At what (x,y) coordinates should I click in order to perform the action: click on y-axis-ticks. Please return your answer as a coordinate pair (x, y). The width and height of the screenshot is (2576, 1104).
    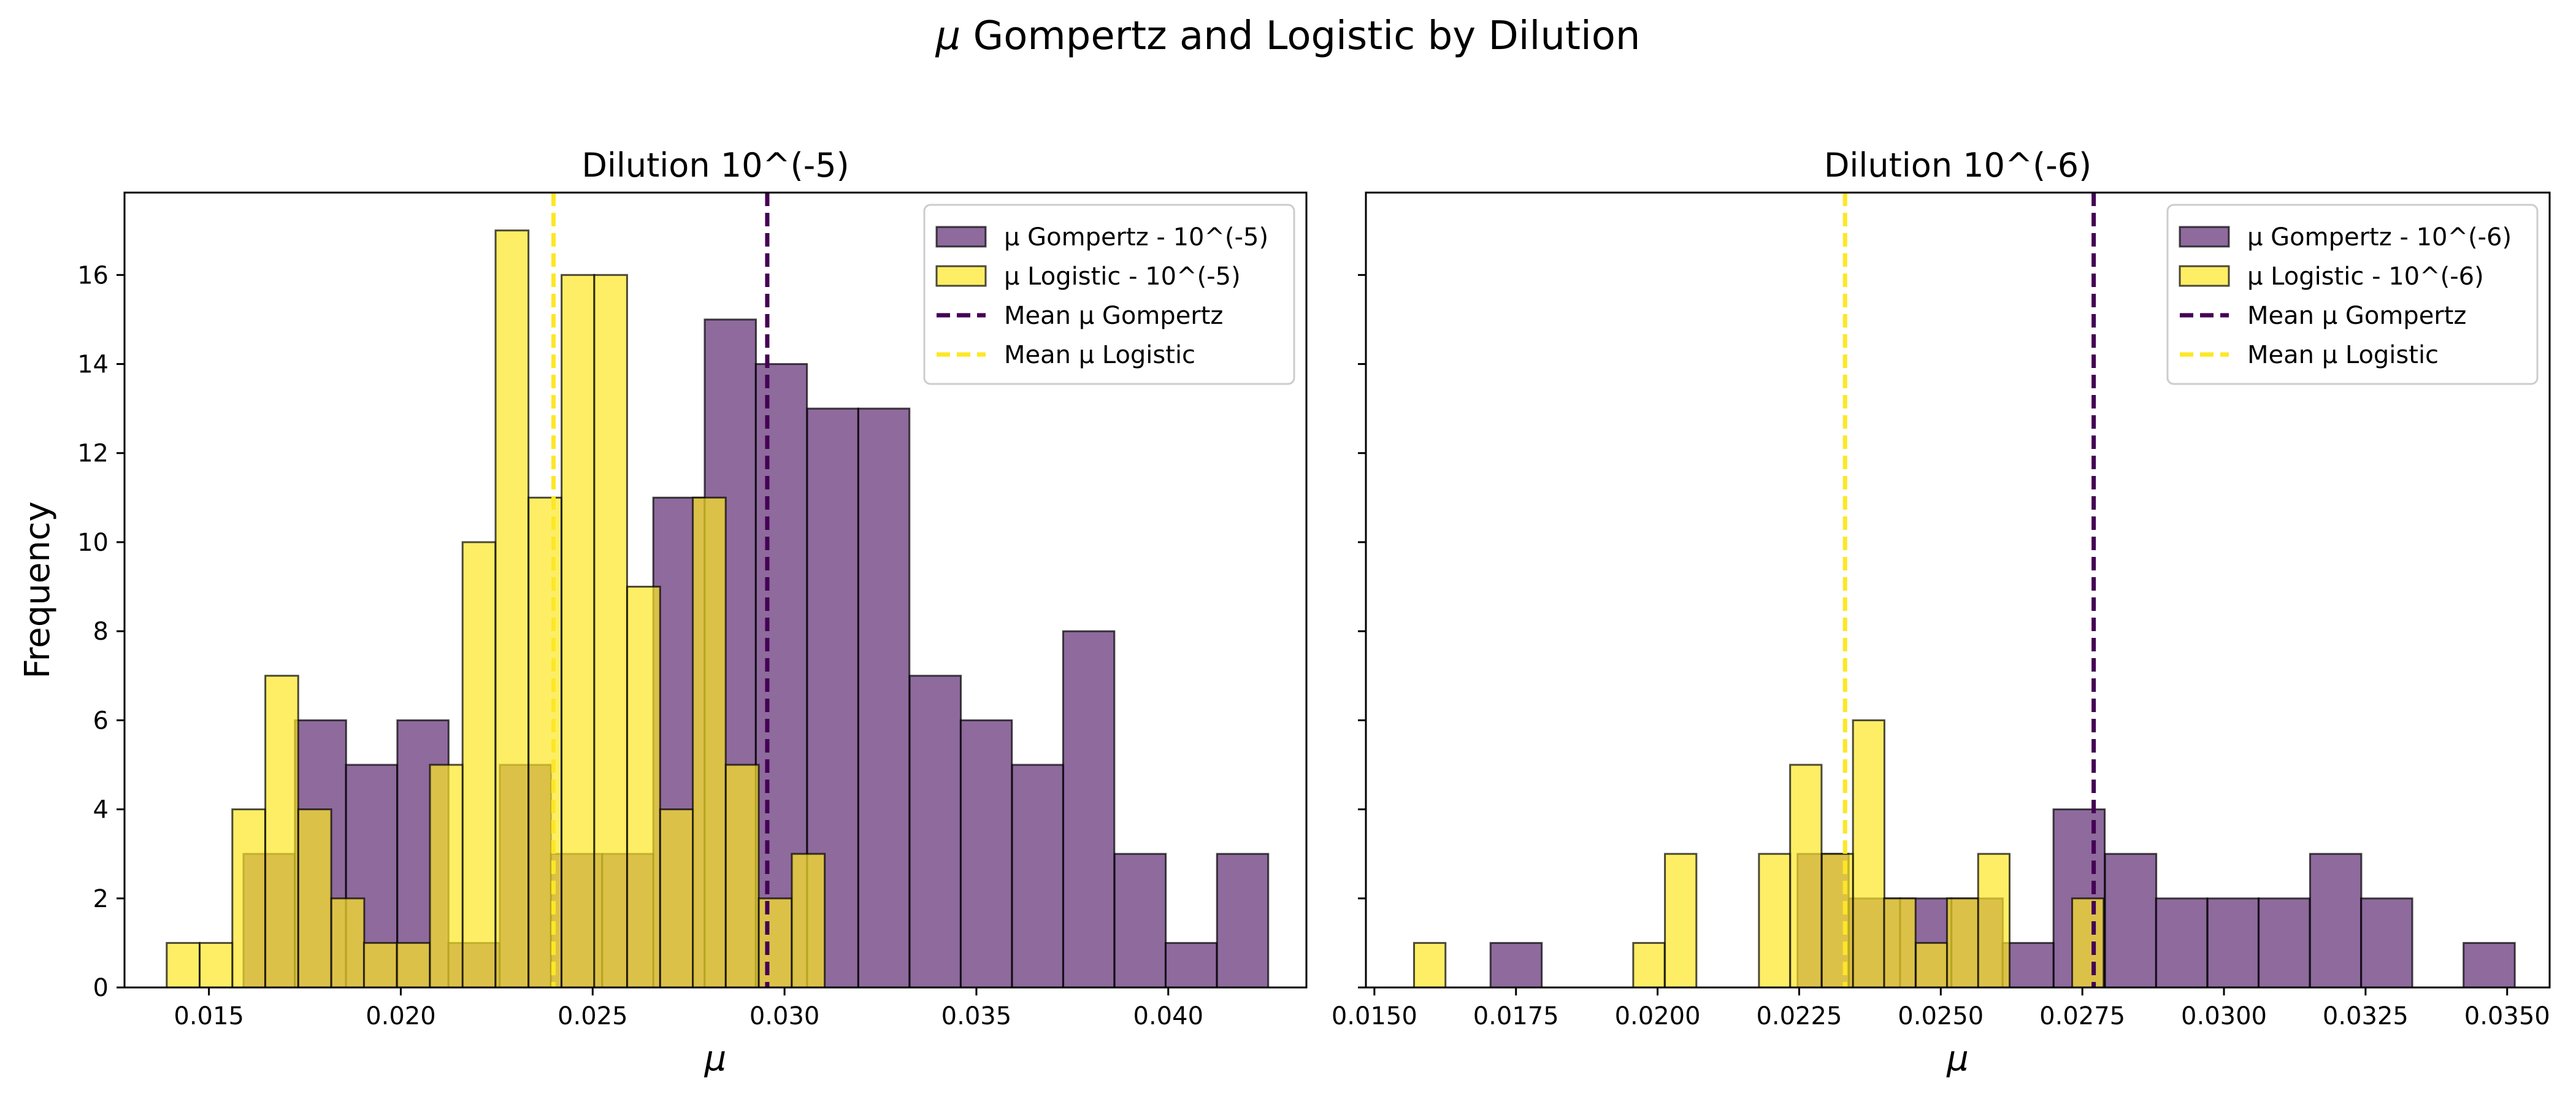
    Looking at the image, I should click on (1362, 631).